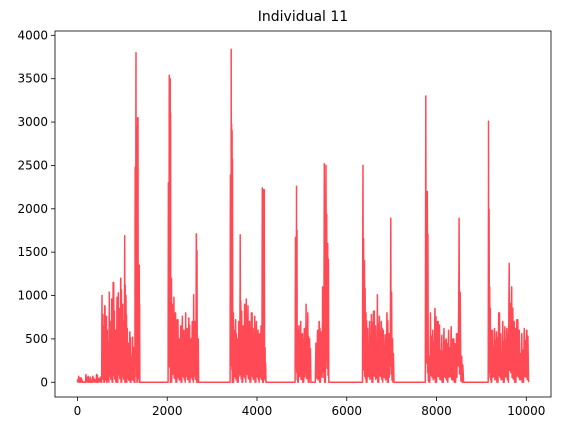 This screenshot has width=561, height=433. What do you see at coordinates (32, 35) in the screenshot?
I see `y-tick-label: 4000` at bounding box center [32, 35].